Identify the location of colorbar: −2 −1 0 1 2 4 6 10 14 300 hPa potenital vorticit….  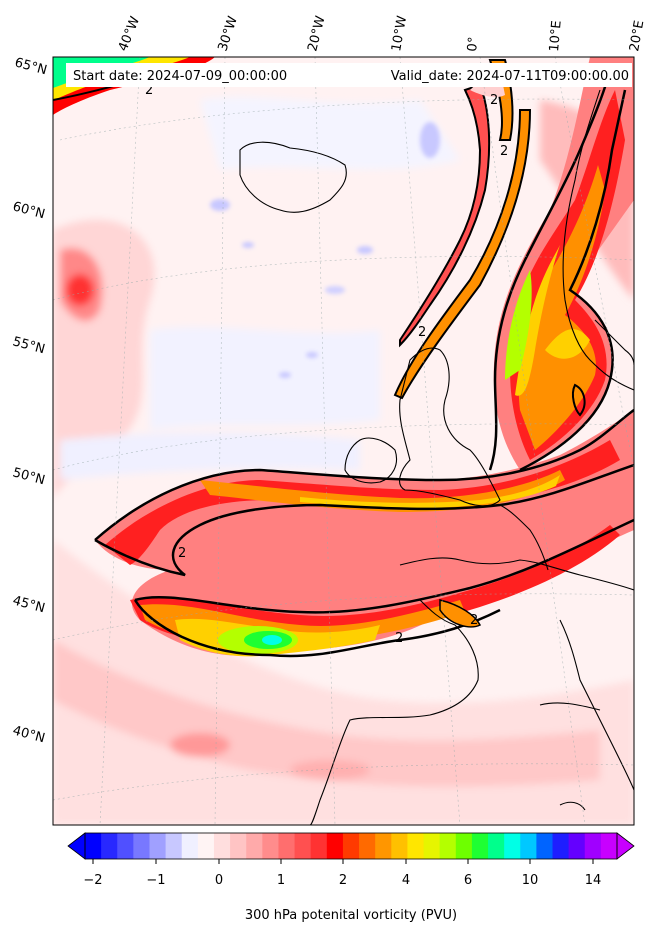
(351, 877).